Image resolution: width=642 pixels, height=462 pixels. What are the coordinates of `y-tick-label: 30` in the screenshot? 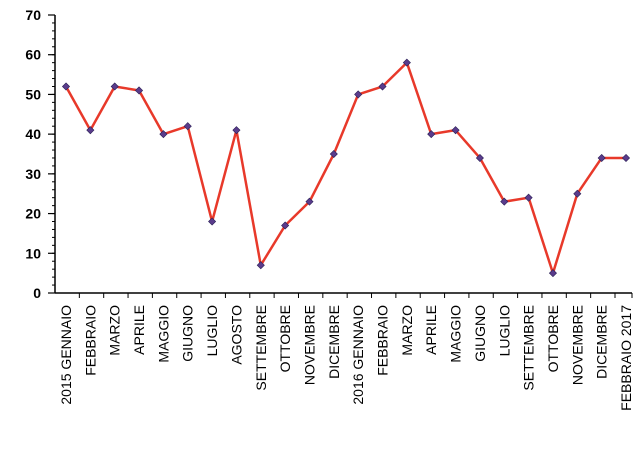 It's located at (33, 174).